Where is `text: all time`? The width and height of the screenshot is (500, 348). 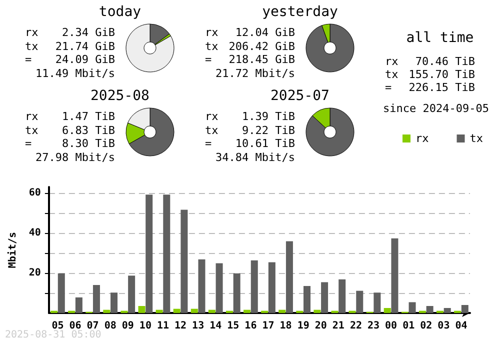
text: all time is located at coordinates (440, 38).